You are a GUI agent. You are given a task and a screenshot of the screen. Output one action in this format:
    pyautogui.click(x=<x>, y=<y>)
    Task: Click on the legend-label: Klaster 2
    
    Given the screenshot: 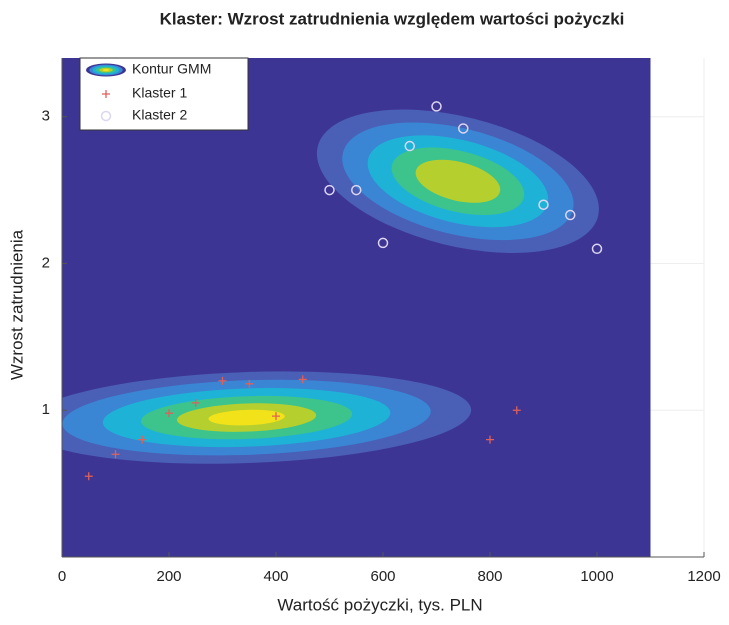 What is the action you would take?
    pyautogui.click(x=159, y=115)
    